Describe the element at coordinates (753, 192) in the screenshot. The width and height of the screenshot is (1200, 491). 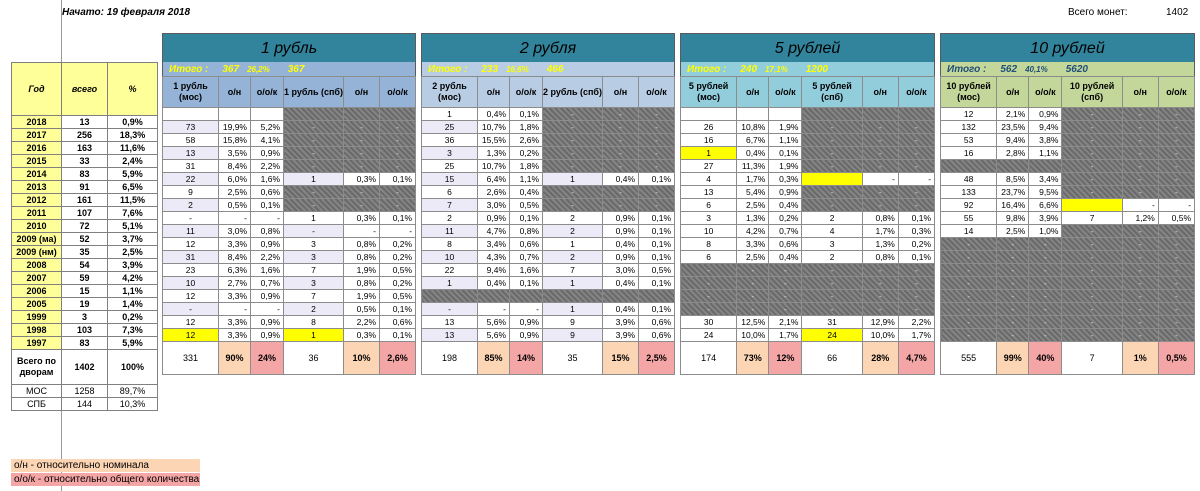
I see `block-cell: 5,4%` at that location.